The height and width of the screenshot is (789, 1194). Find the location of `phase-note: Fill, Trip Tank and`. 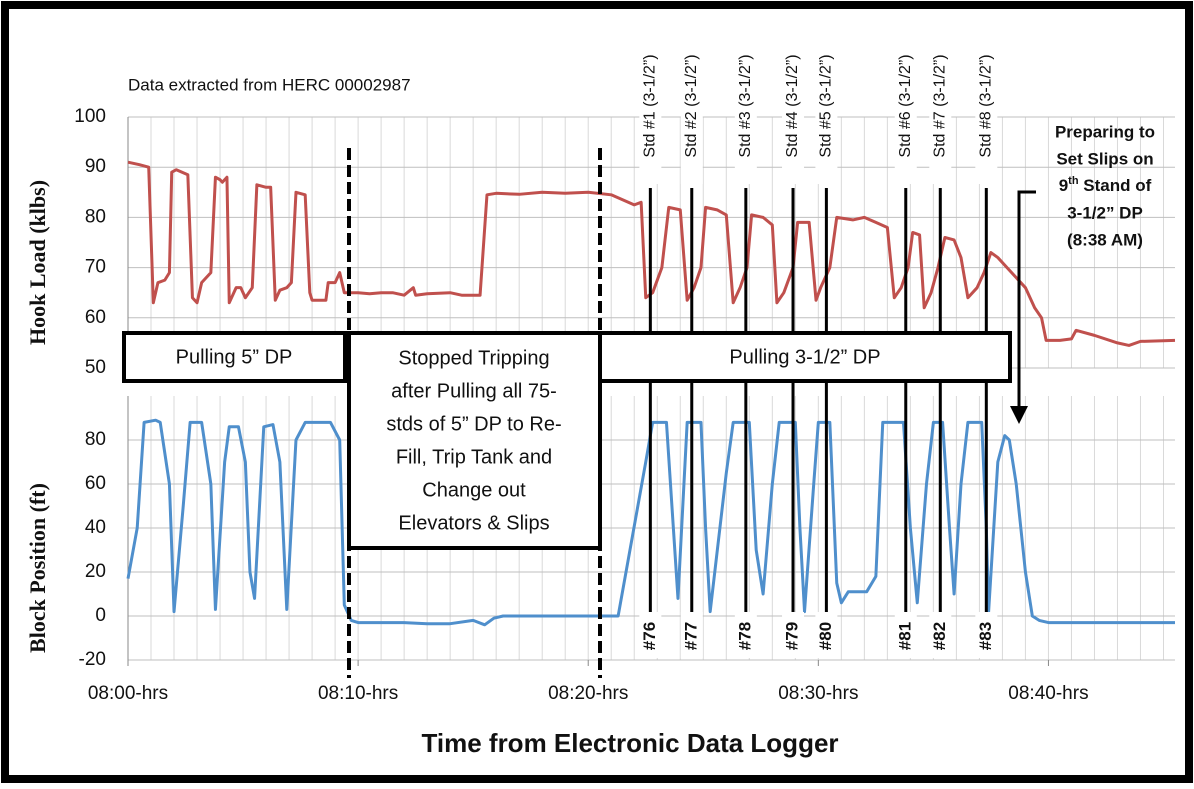

phase-note: Fill, Trip Tank and is located at coordinates (474, 457).